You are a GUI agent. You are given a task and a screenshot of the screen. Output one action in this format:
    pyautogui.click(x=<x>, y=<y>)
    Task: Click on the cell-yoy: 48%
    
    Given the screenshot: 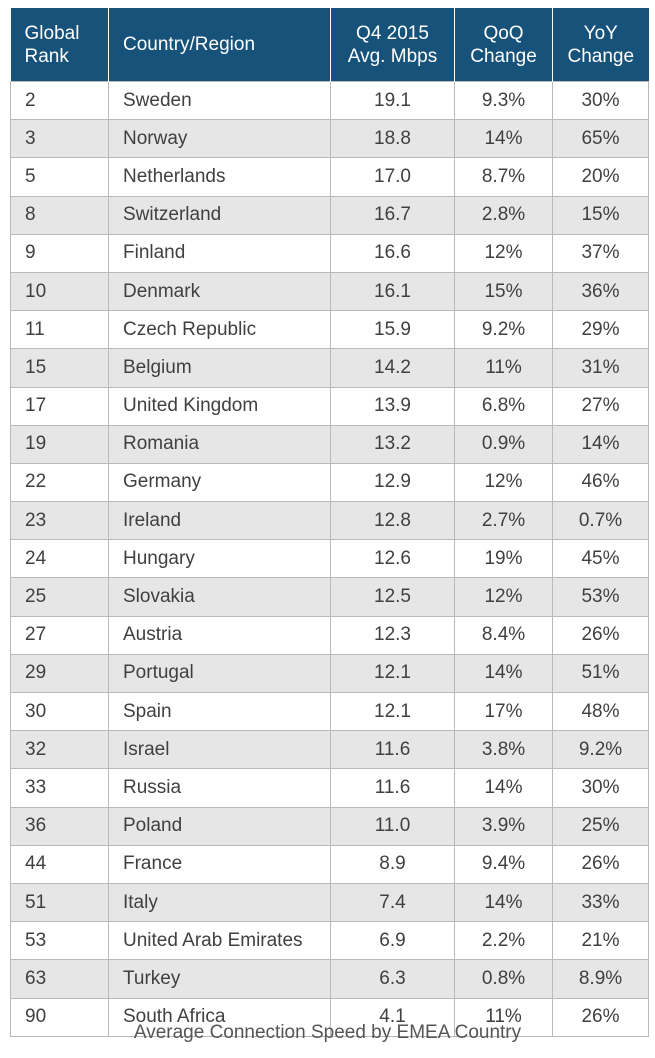 What is the action you would take?
    pyautogui.click(x=600, y=711)
    